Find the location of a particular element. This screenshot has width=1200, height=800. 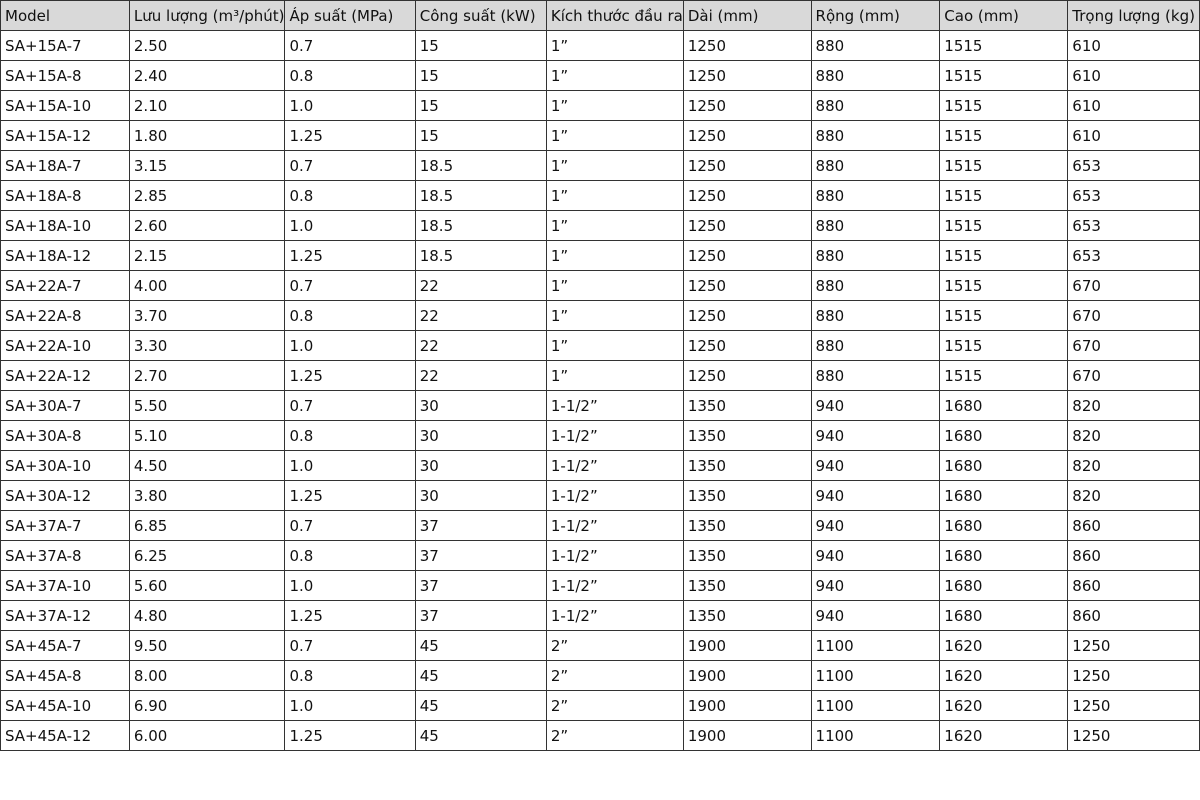

table-cell: 653 is located at coordinates (1133, 195).